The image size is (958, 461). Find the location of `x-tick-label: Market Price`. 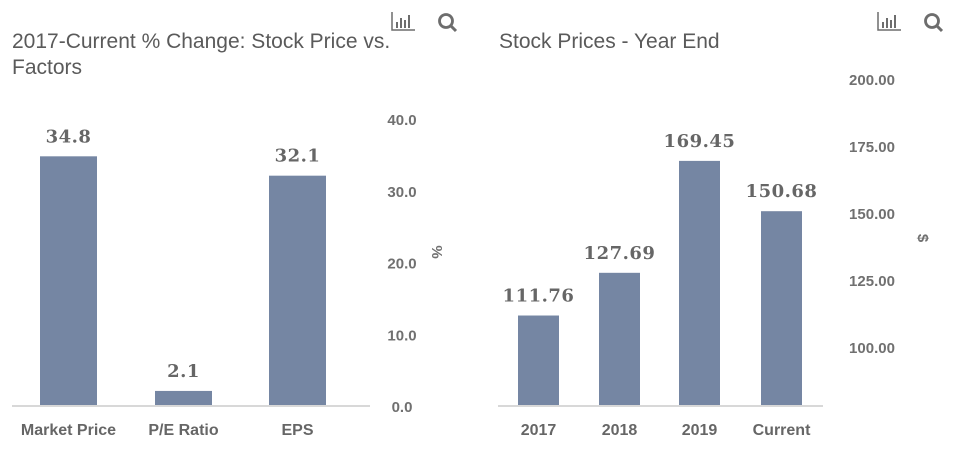

x-tick-label: Market Price is located at coordinates (68, 430).